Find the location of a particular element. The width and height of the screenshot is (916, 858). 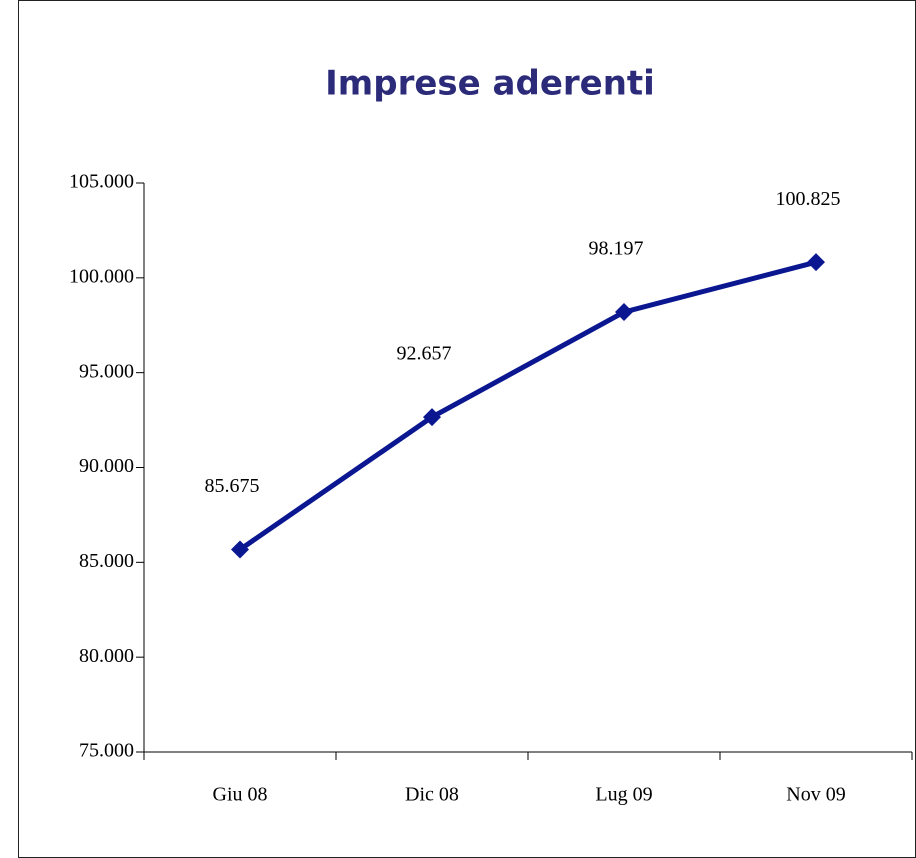

data-label: 85.675 is located at coordinates (232, 486).